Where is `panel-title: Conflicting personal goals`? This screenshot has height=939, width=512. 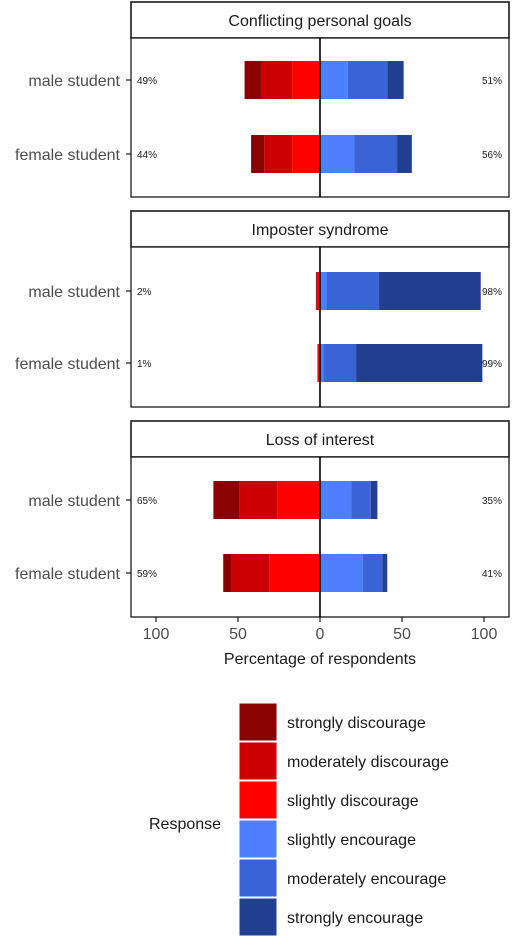
panel-title: Conflicting personal goals is located at coordinates (319, 21).